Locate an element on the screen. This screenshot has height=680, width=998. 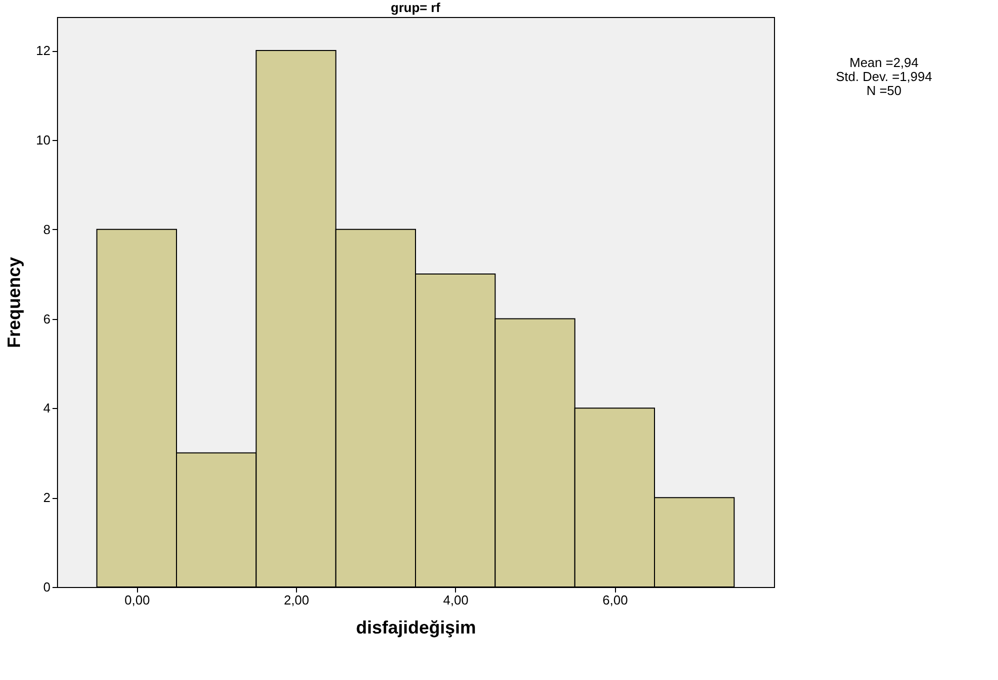
x-tick-label: 2,00 is located at coordinates (297, 600).